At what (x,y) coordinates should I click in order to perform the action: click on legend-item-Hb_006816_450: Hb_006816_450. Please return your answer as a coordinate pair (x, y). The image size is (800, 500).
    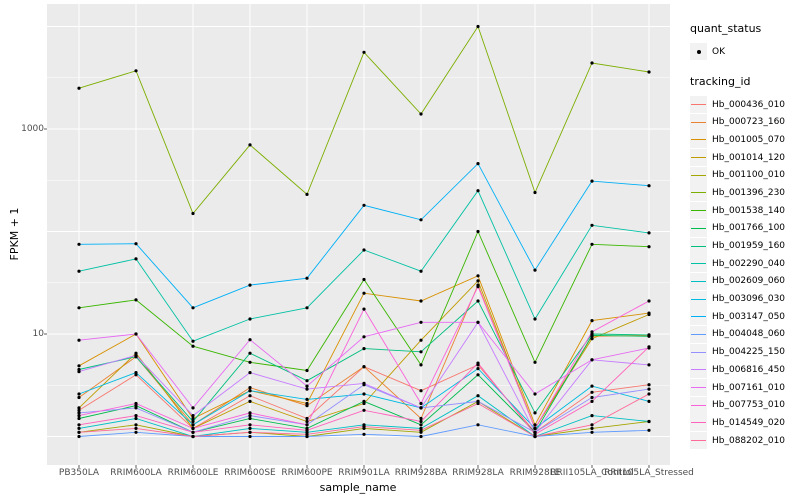
    Looking at the image, I should click on (744, 370).